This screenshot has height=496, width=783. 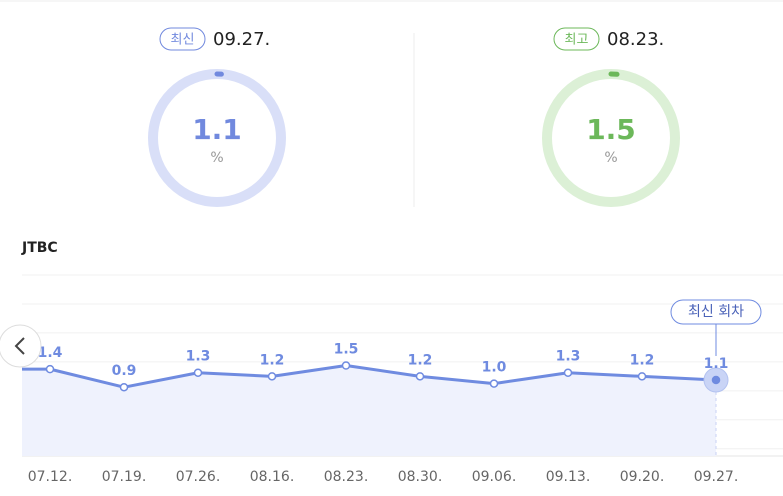 I want to click on x-tick-label: 09.20., so click(x=642, y=477).